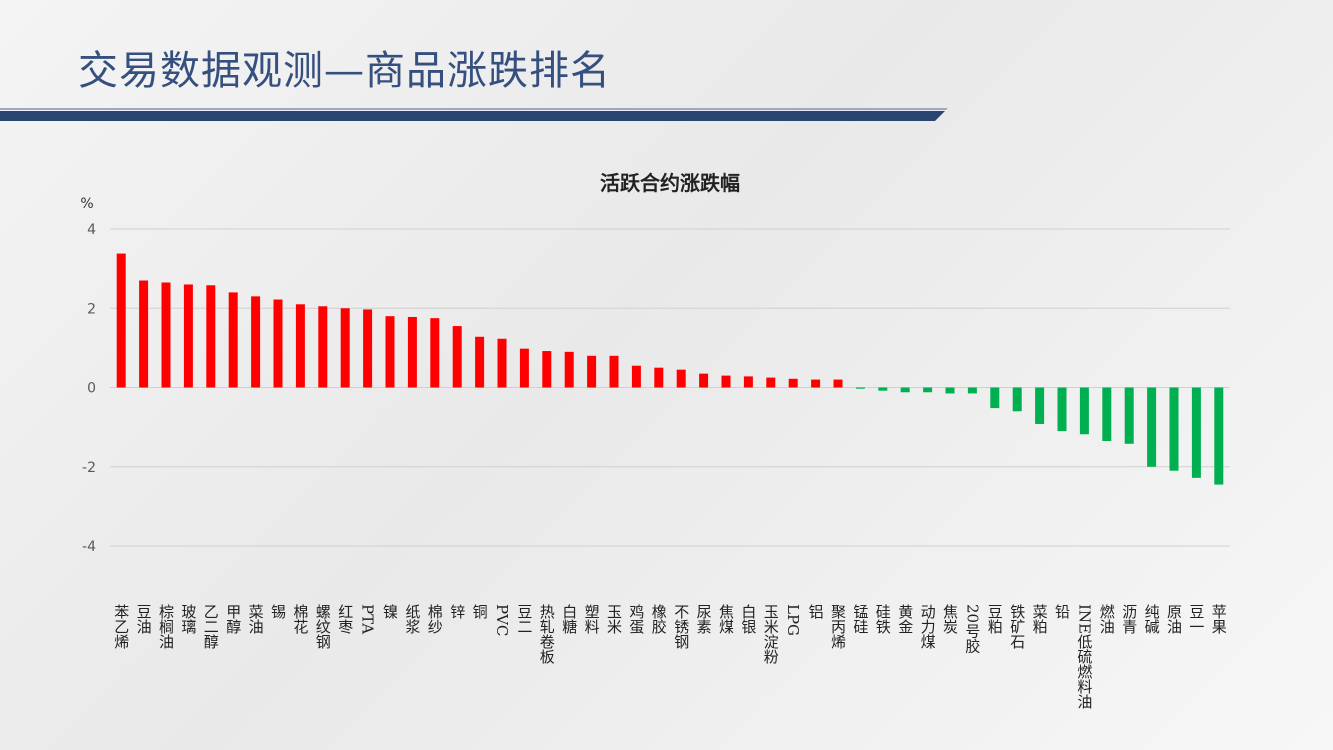  I want to click on x-tick-label: 镍, so click(390, 611).